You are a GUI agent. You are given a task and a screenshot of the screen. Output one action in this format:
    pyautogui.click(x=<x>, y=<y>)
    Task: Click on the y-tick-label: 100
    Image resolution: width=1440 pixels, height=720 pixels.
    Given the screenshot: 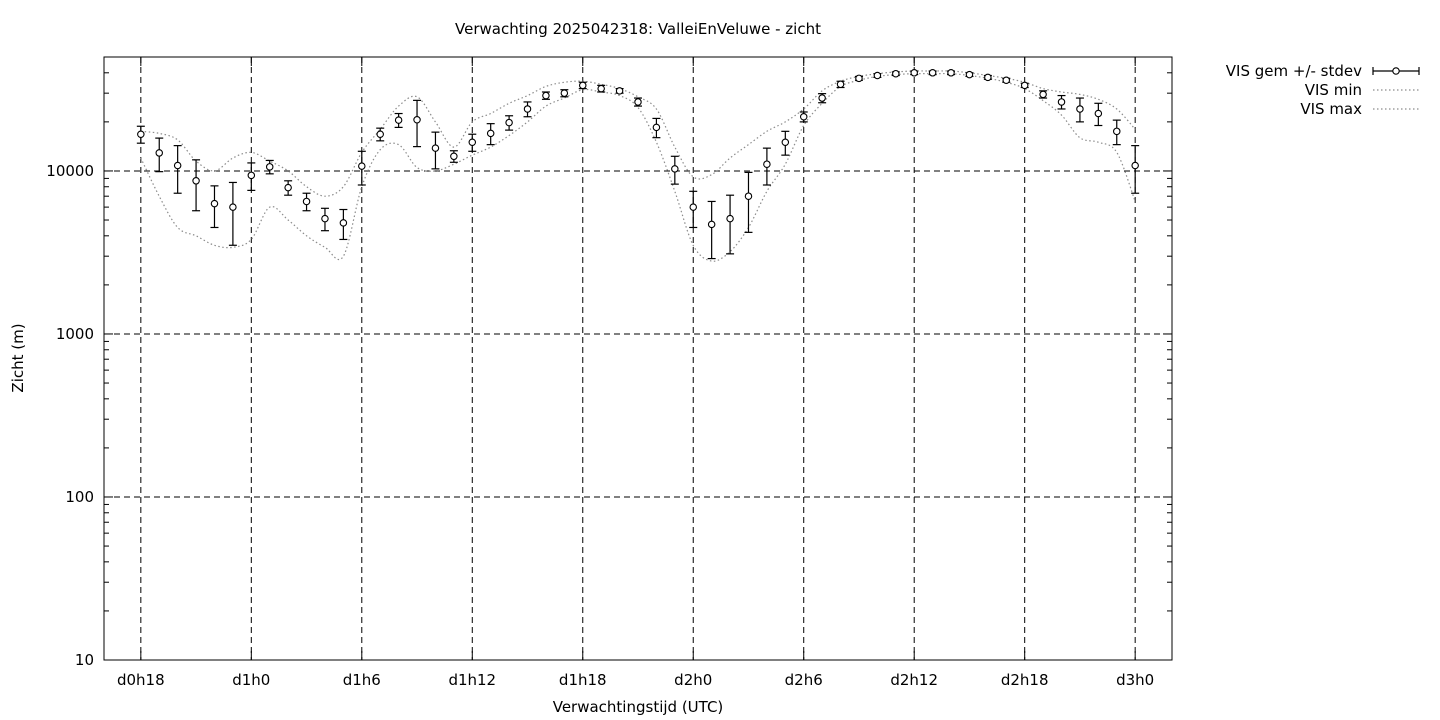 What is the action you would take?
    pyautogui.click(x=79, y=497)
    